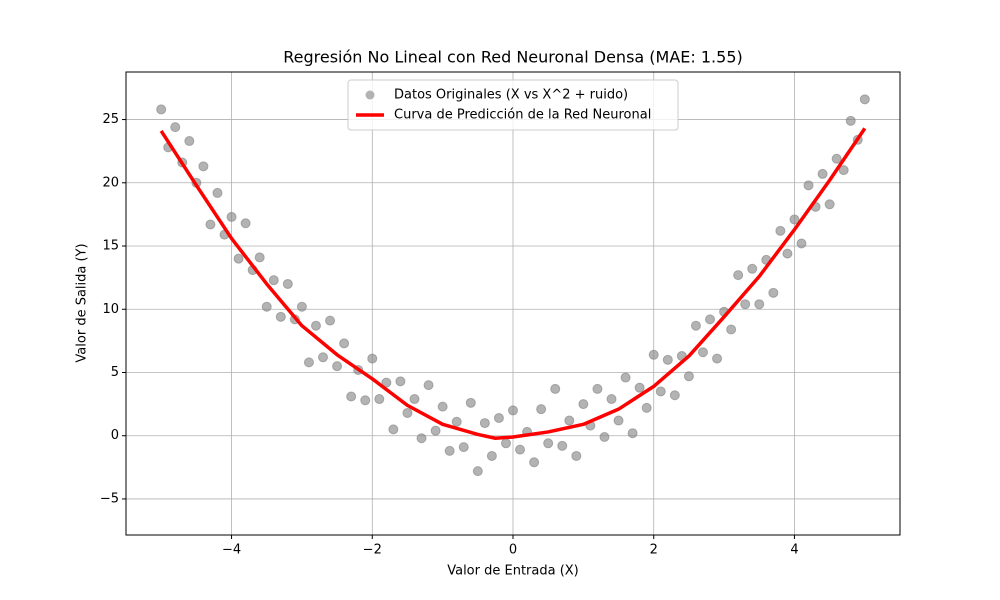 The width and height of the screenshot is (1000, 600). I want to click on legend-box, so click(513, 105).